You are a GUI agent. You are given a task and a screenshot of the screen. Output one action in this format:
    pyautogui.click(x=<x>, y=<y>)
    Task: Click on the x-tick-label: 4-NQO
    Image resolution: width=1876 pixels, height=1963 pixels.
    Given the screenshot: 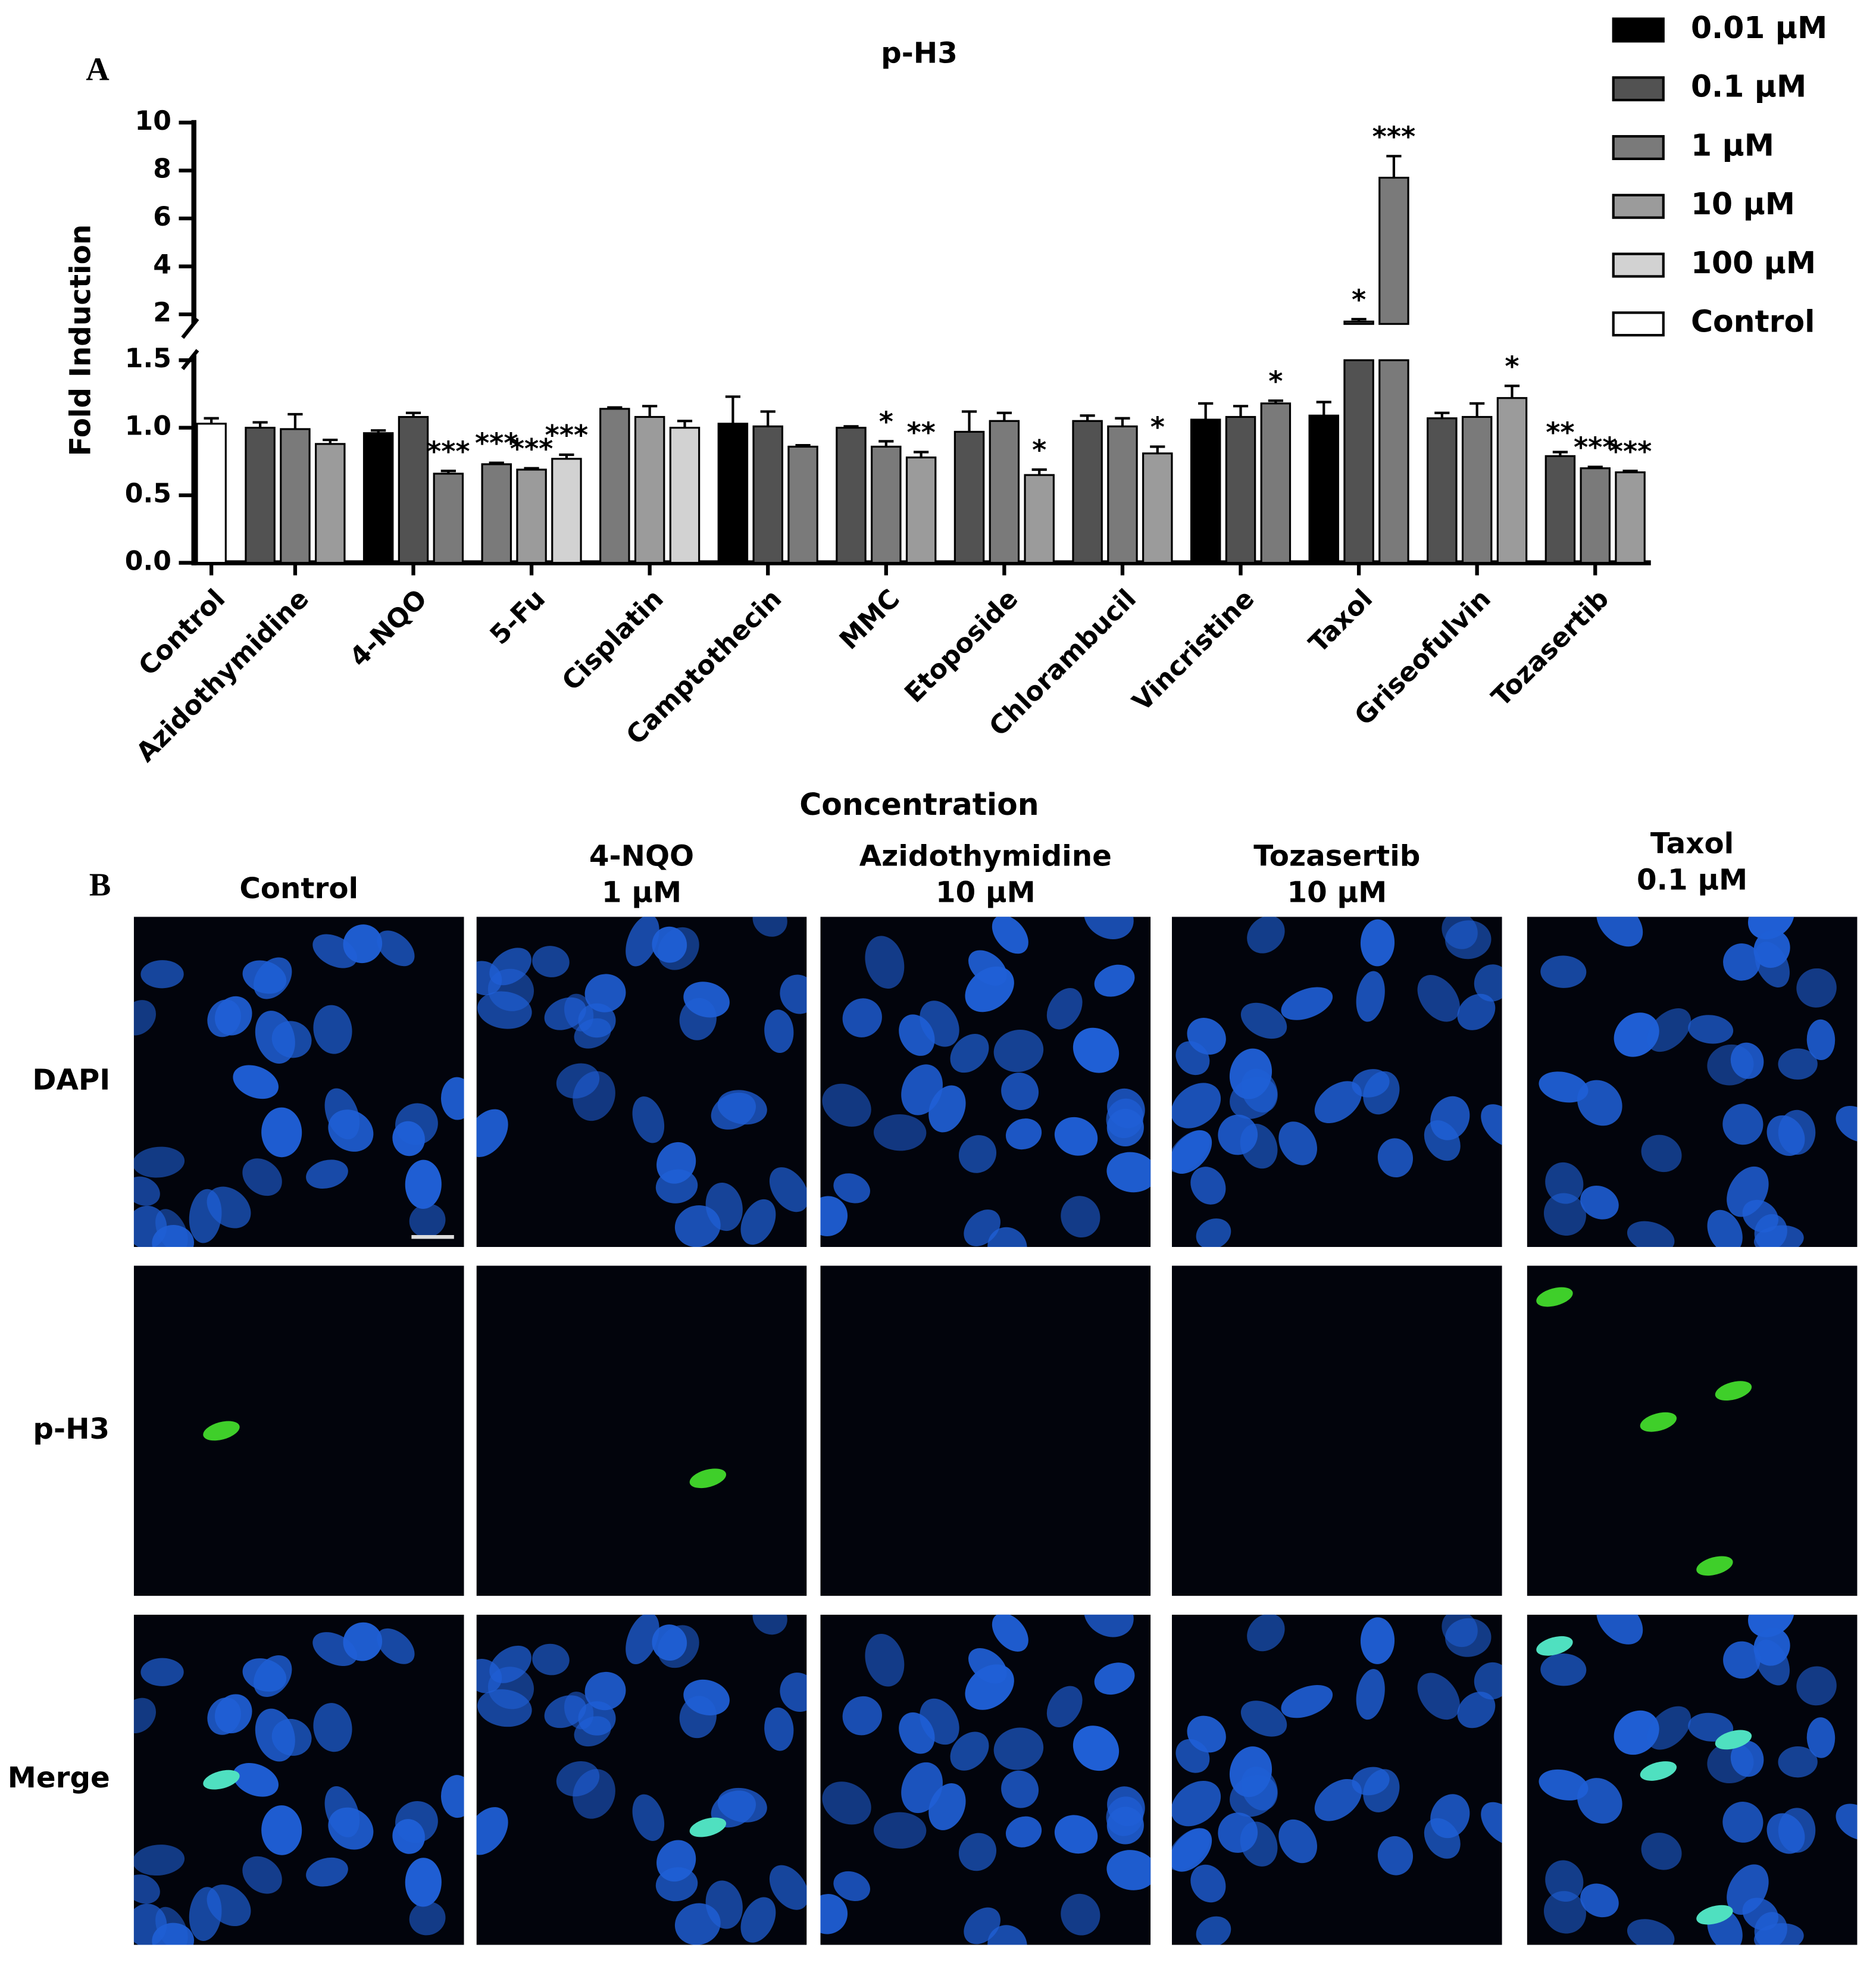 What is the action you would take?
    pyautogui.click(x=389, y=628)
    